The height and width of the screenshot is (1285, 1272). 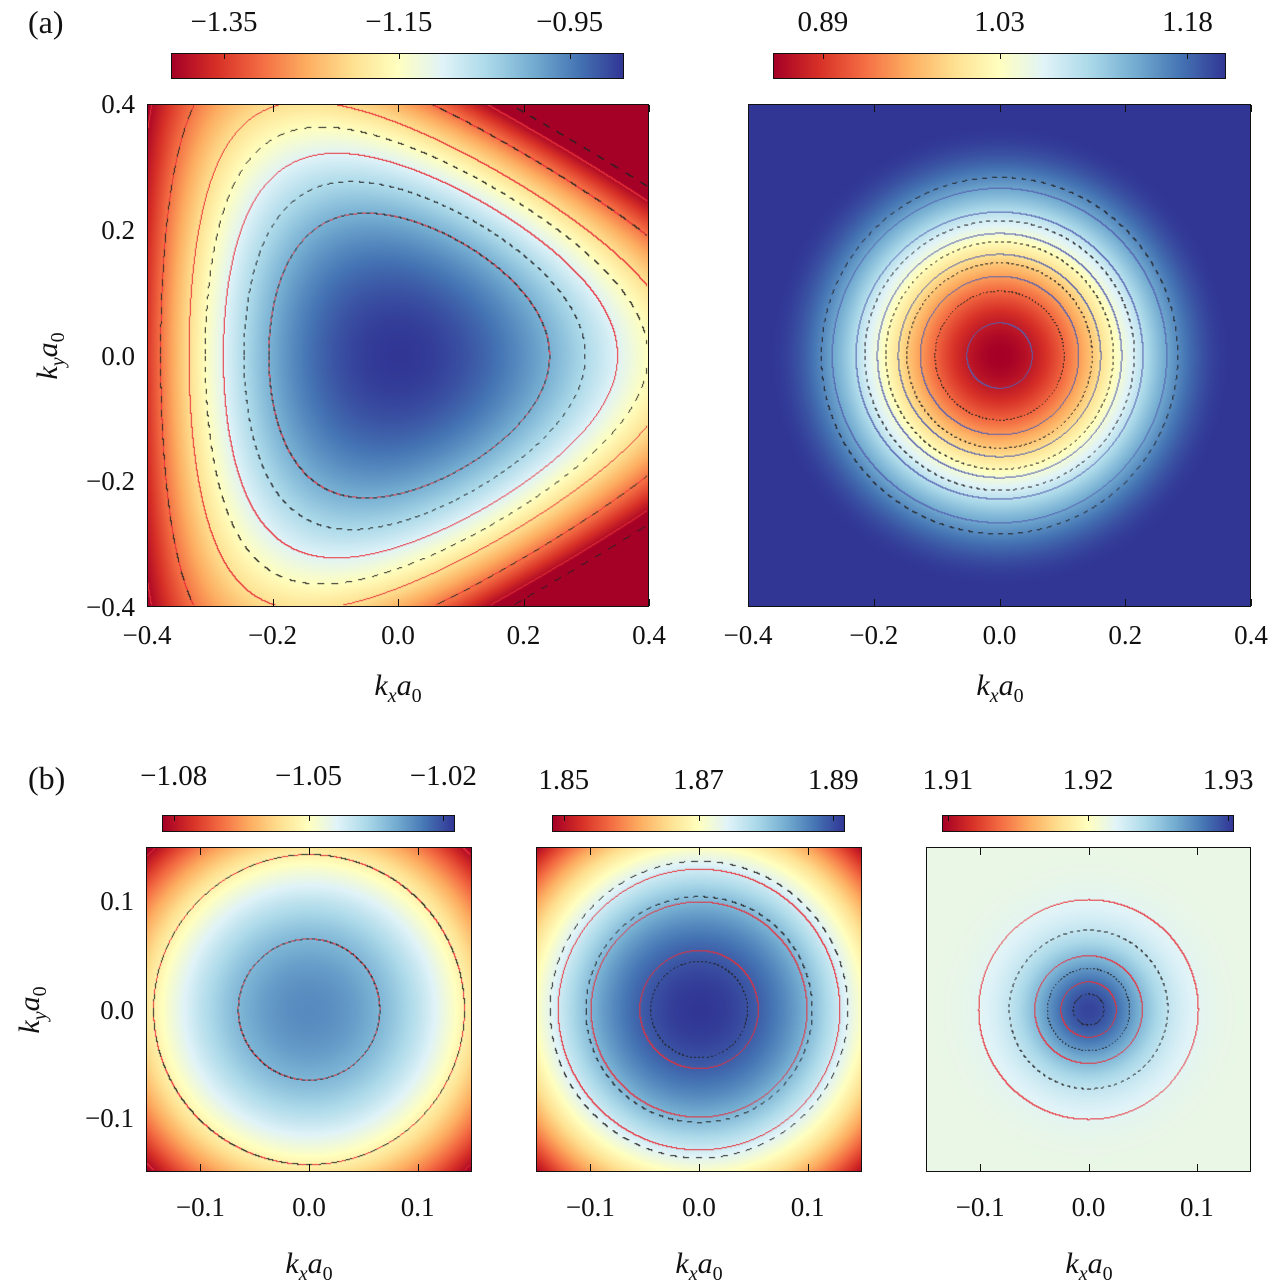 I want to click on colorbar-tick-label: −1.35, so click(x=224, y=22).